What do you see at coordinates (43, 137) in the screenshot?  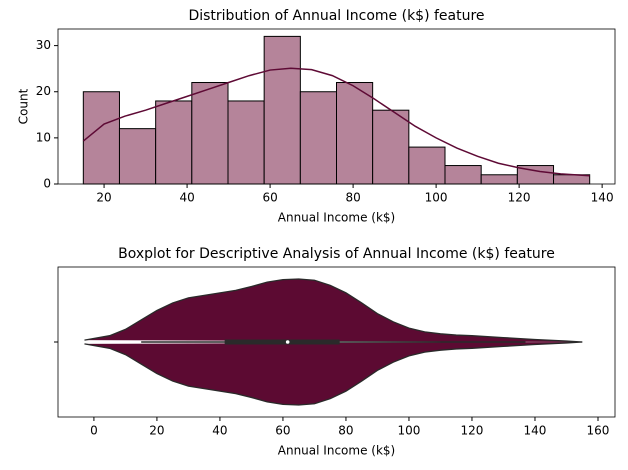 I see `y-tick-label: 10` at bounding box center [43, 137].